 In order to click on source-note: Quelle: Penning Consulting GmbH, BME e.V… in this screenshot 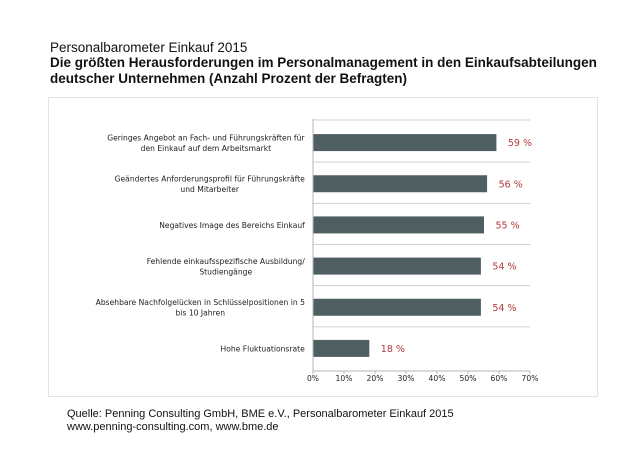, I will do `click(260, 421)`.